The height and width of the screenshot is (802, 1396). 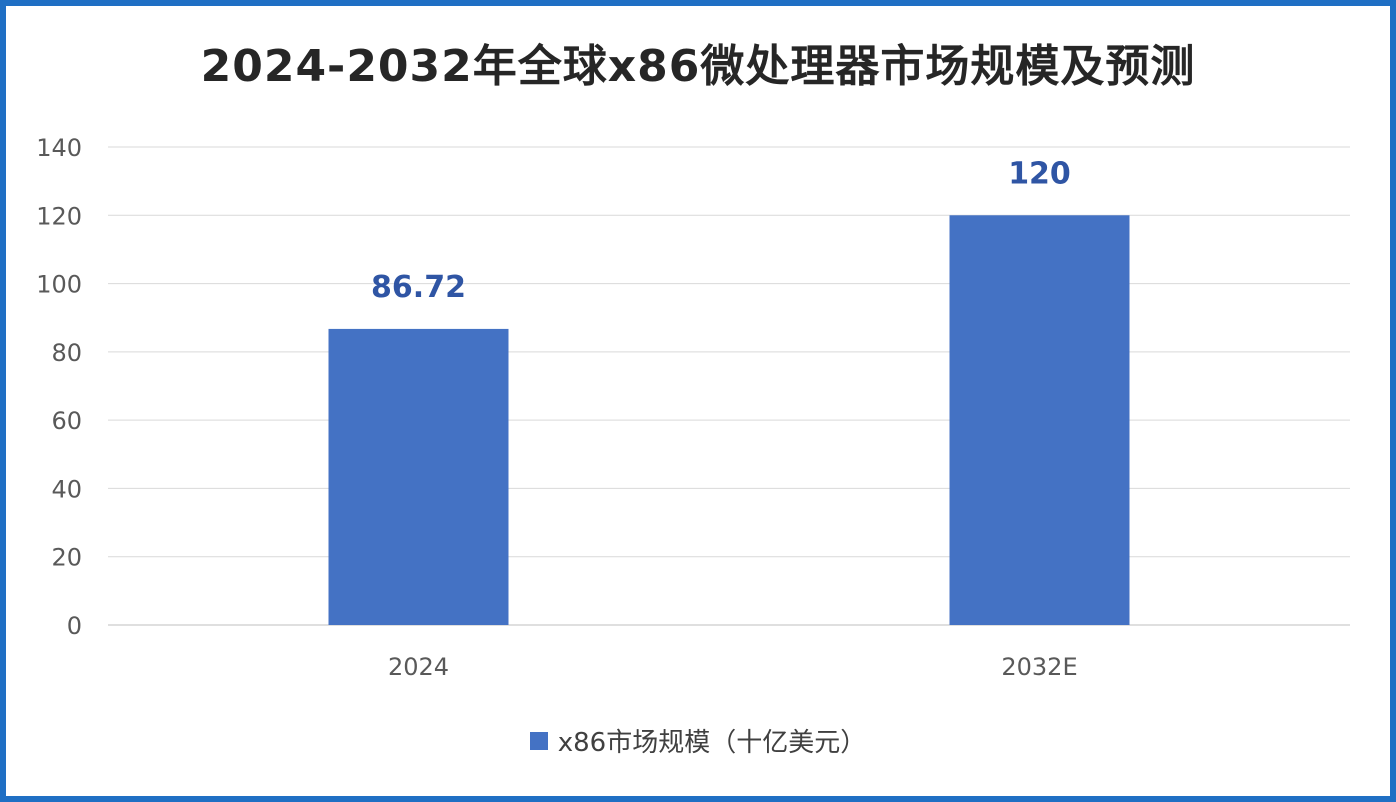 What do you see at coordinates (59, 148) in the screenshot?
I see `y-tick-label: 140` at bounding box center [59, 148].